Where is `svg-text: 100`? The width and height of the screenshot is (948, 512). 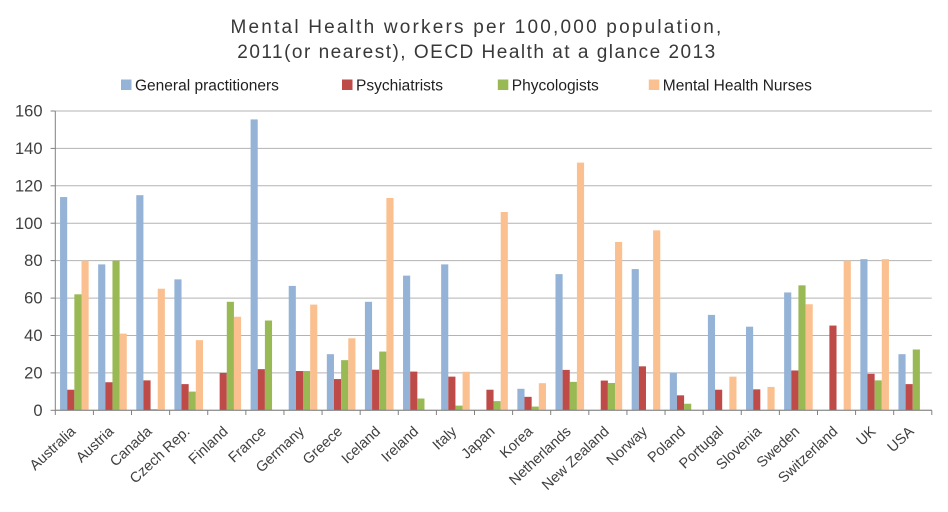 svg-text: 100 is located at coordinates (29, 224).